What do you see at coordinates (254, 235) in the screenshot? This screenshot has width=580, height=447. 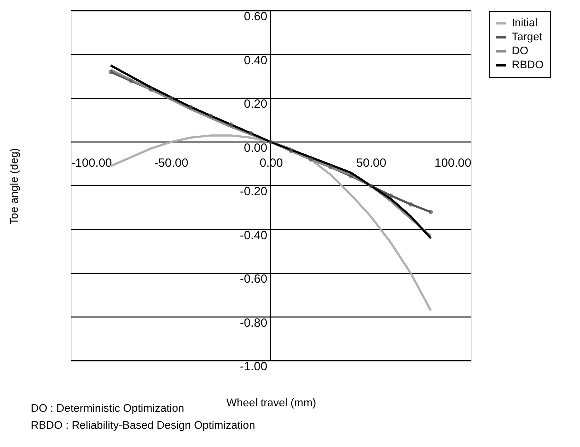 I see `y-tick-label: -0.40` at bounding box center [254, 235].